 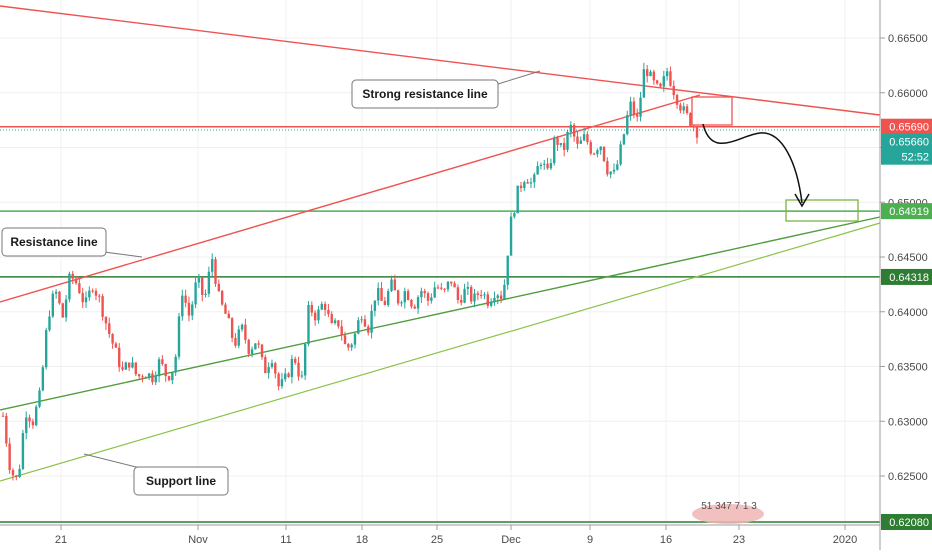 I want to click on price-badge-label: 0.65660, so click(x=909, y=143).